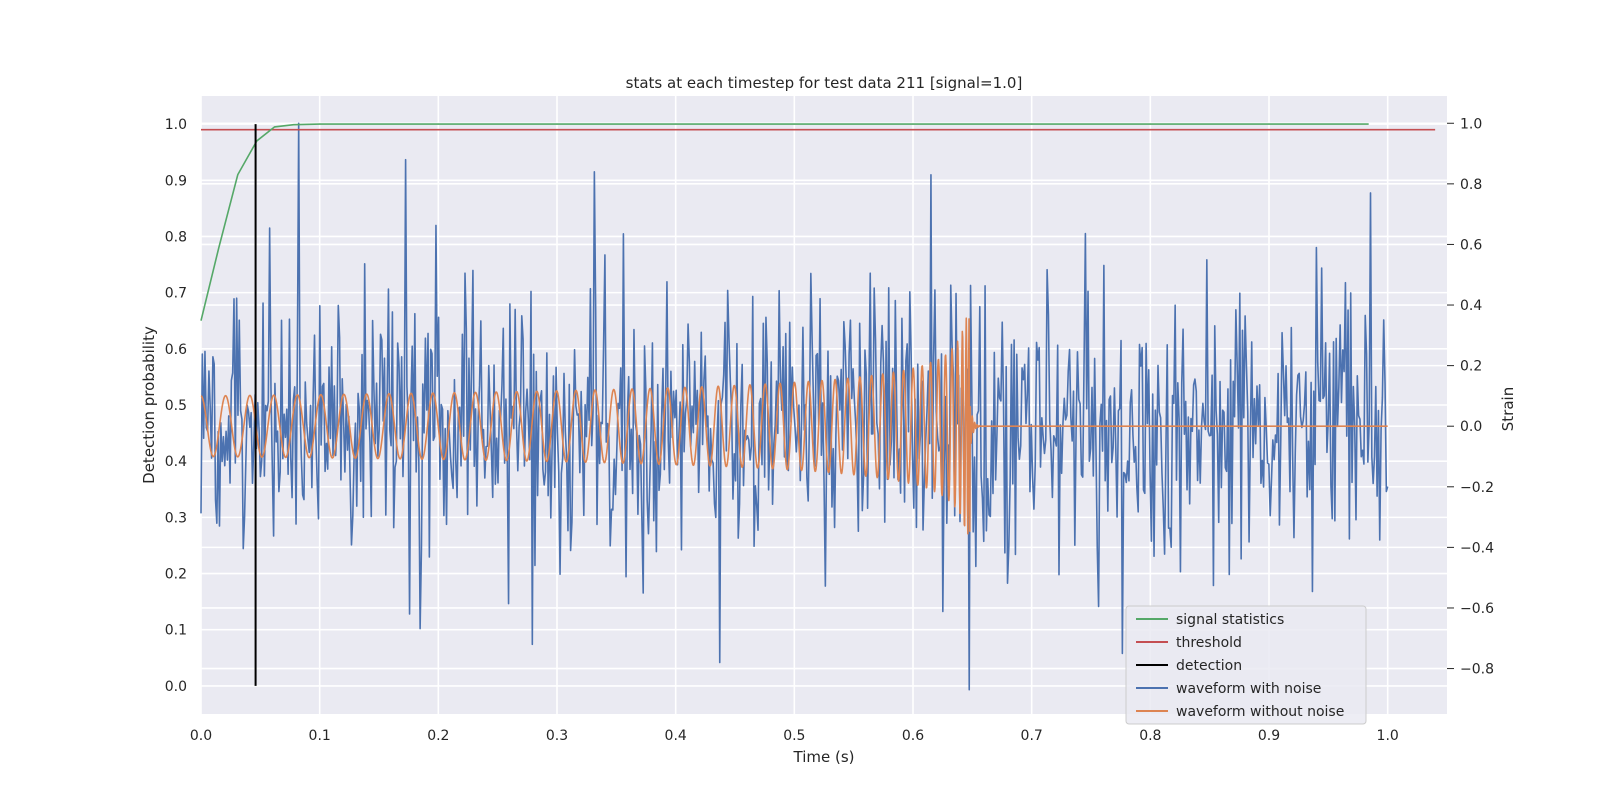  I want to click on y-right-tick-label: 0.4, so click(1471, 306).